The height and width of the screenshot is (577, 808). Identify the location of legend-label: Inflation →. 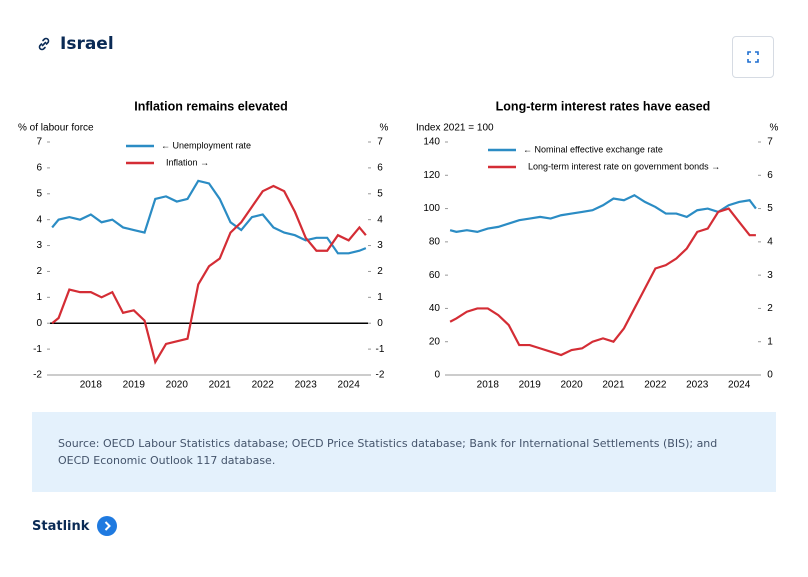
(187, 162).